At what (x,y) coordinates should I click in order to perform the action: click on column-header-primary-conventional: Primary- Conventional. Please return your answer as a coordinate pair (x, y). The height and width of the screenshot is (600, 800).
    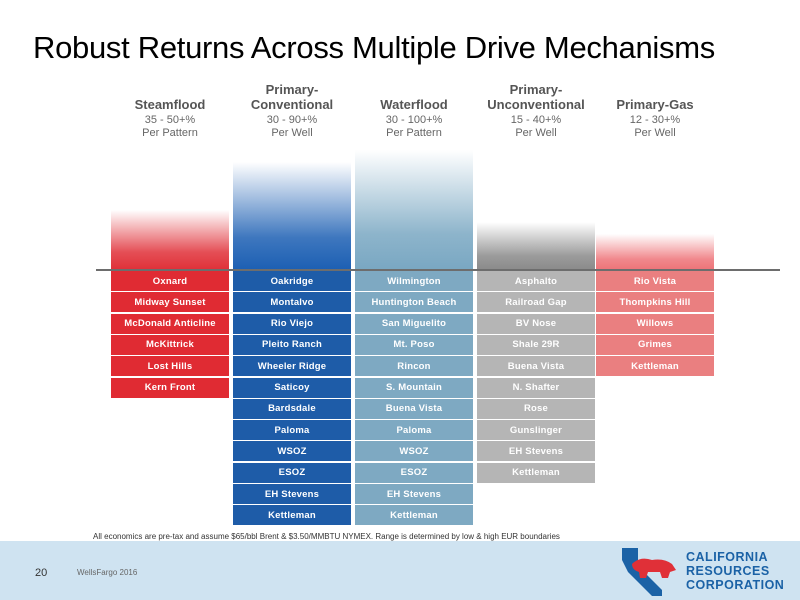
    Looking at the image, I should click on (292, 92).